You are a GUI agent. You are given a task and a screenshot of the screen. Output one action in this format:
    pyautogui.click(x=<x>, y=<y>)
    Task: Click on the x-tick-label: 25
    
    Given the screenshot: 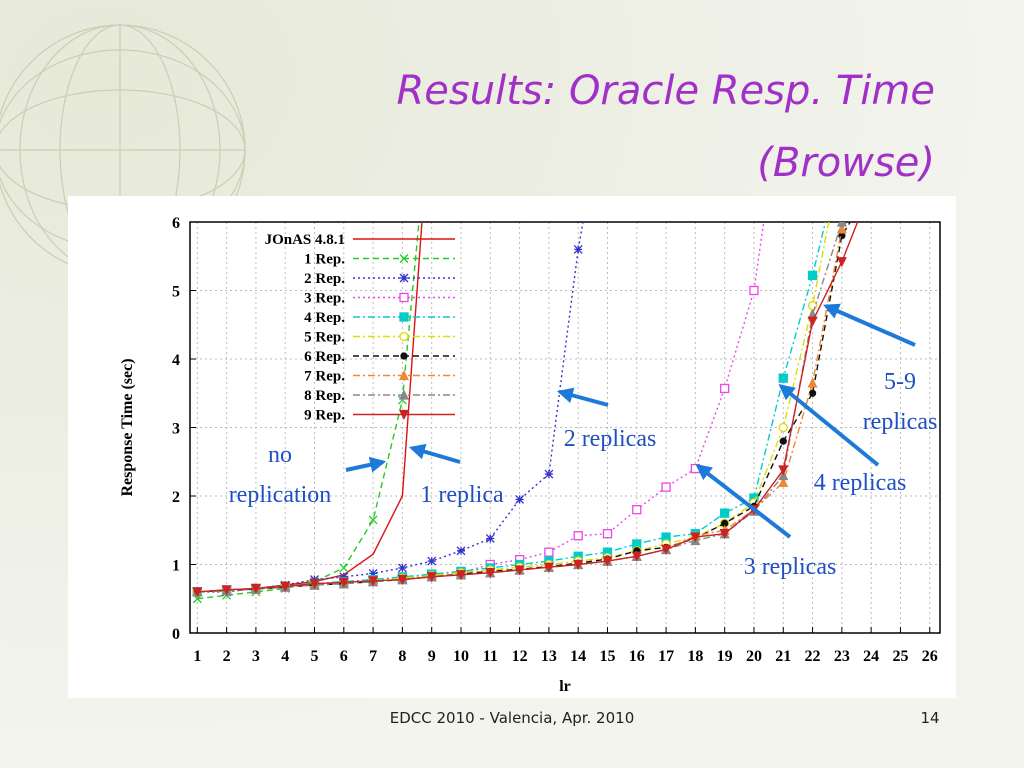 What is the action you would take?
    pyautogui.click(x=900, y=656)
    